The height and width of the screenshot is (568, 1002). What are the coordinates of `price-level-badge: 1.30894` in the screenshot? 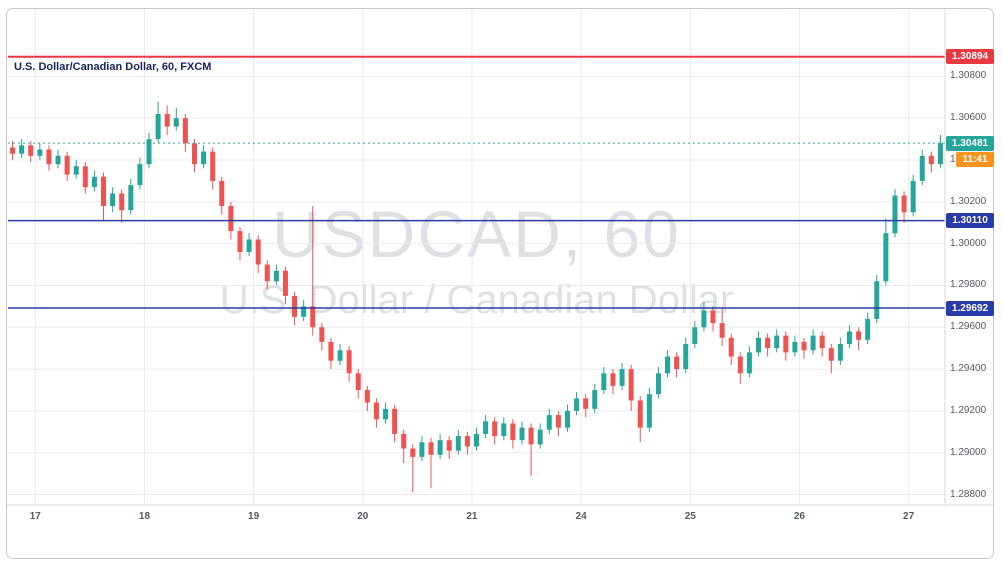 It's located at (970, 56).